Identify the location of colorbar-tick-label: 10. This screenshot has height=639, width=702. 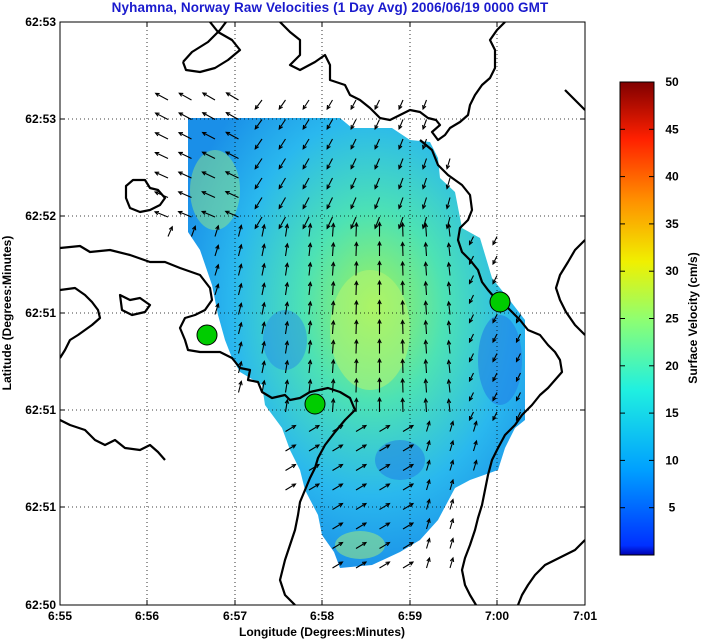
(672, 460).